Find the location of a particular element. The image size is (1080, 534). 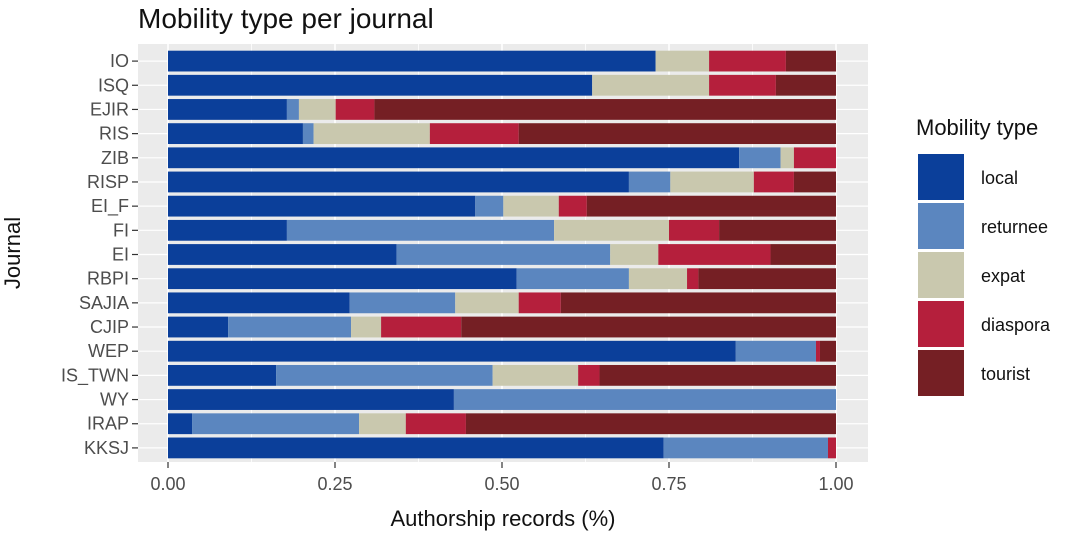

bar-irap-local is located at coordinates (180, 424).